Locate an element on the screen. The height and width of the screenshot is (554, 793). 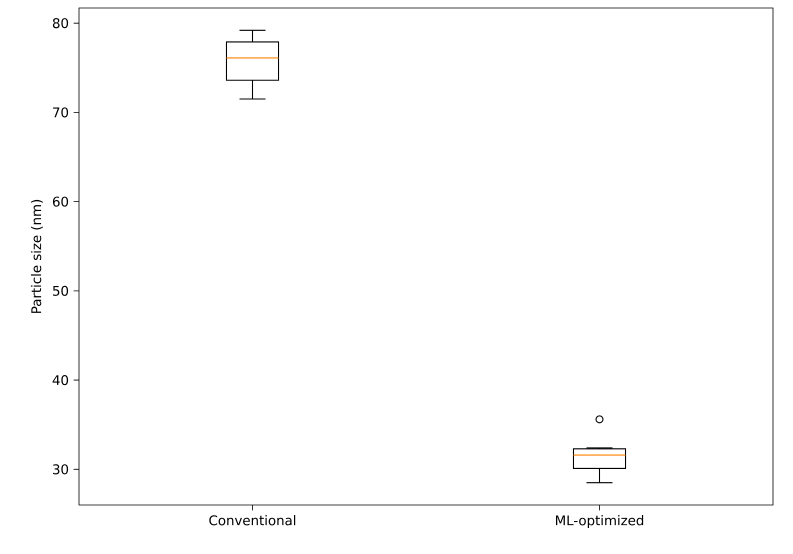
y-tick-label: 80 is located at coordinates (60, 23).